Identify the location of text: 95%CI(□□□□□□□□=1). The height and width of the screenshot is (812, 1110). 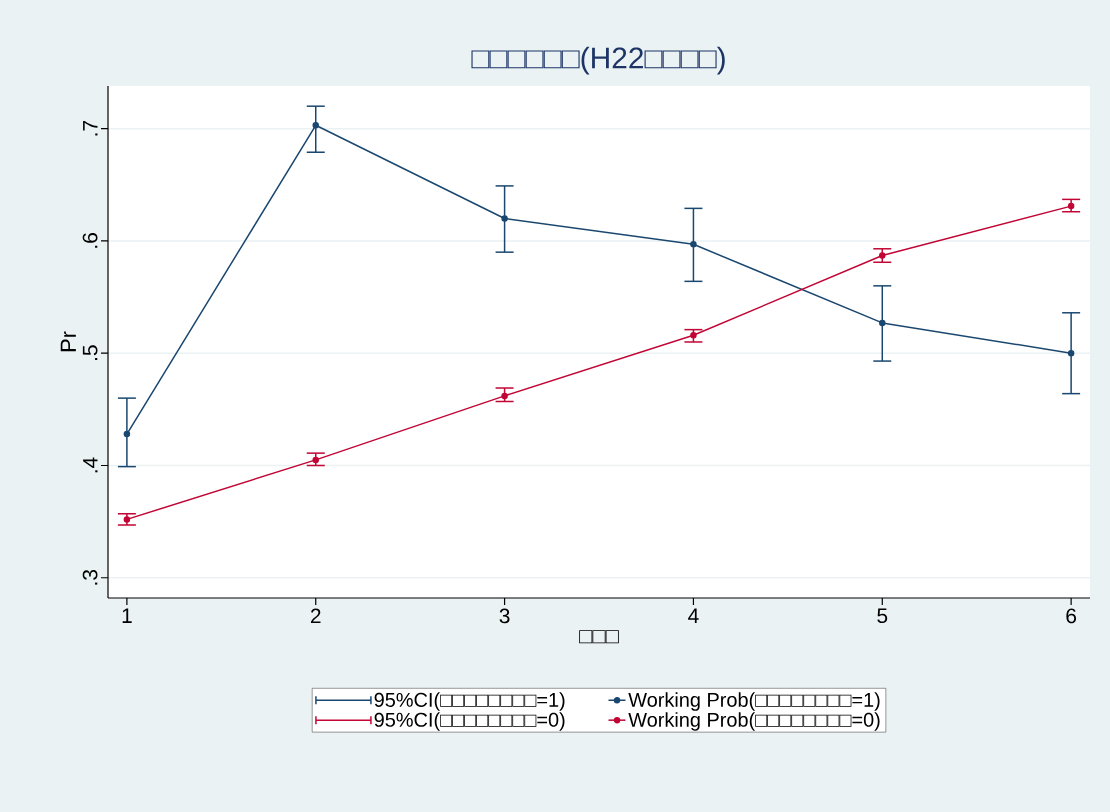
(469, 701).